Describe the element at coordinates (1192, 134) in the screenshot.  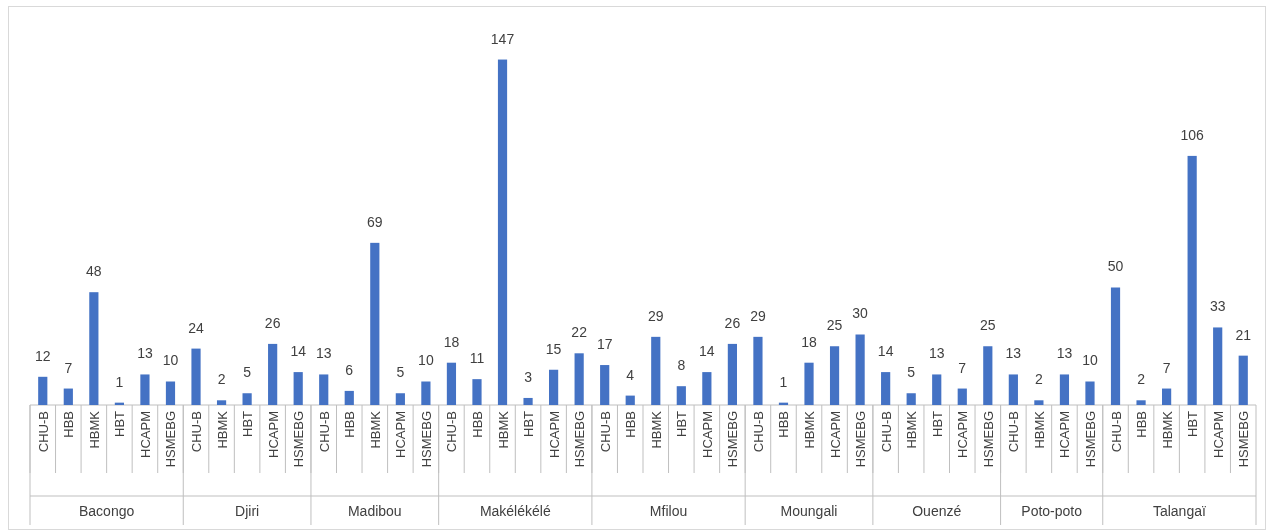
I see `data-label: 106` at that location.